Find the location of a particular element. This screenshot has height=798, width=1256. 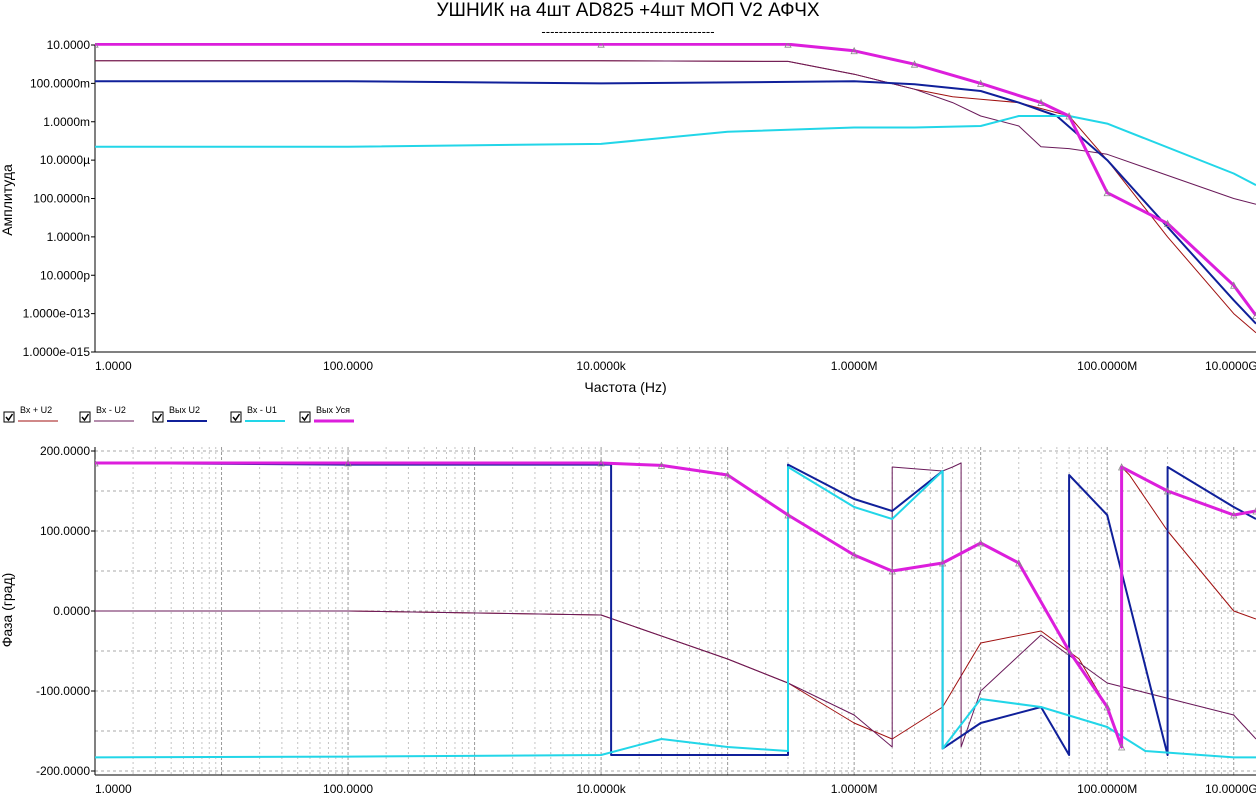

series-line is located at coordinates (675, 150).